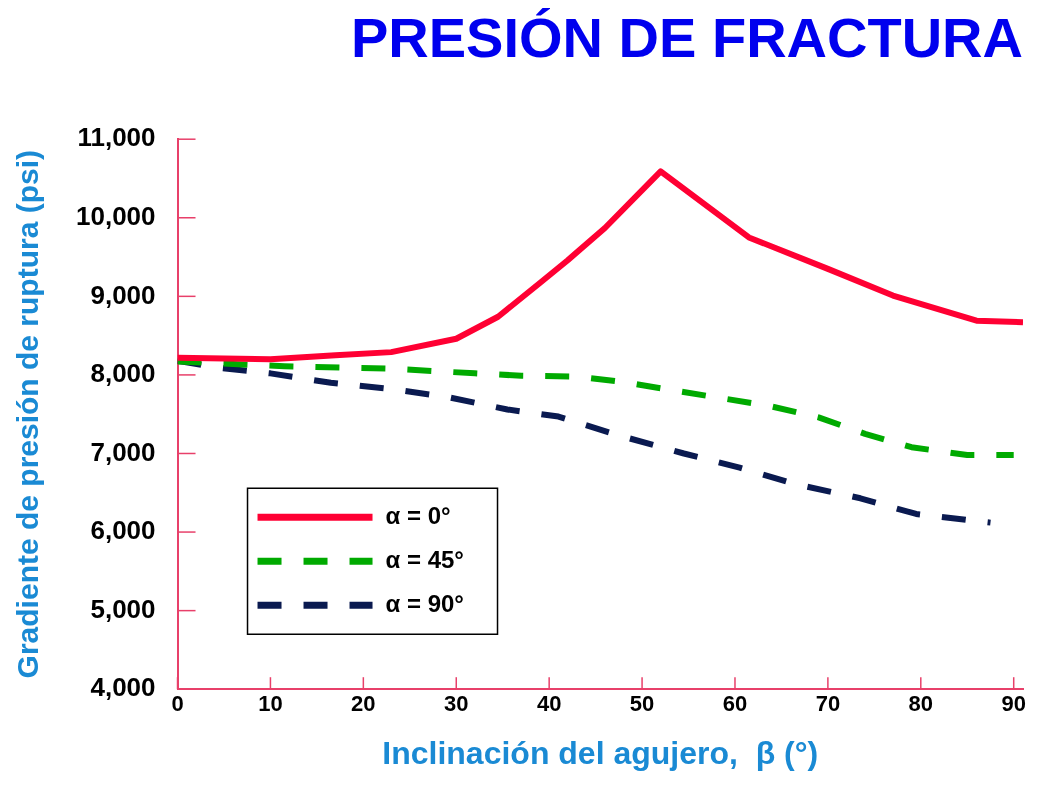  Describe the element at coordinates (921, 704) in the screenshot. I see `x-tick-label: 80` at that location.